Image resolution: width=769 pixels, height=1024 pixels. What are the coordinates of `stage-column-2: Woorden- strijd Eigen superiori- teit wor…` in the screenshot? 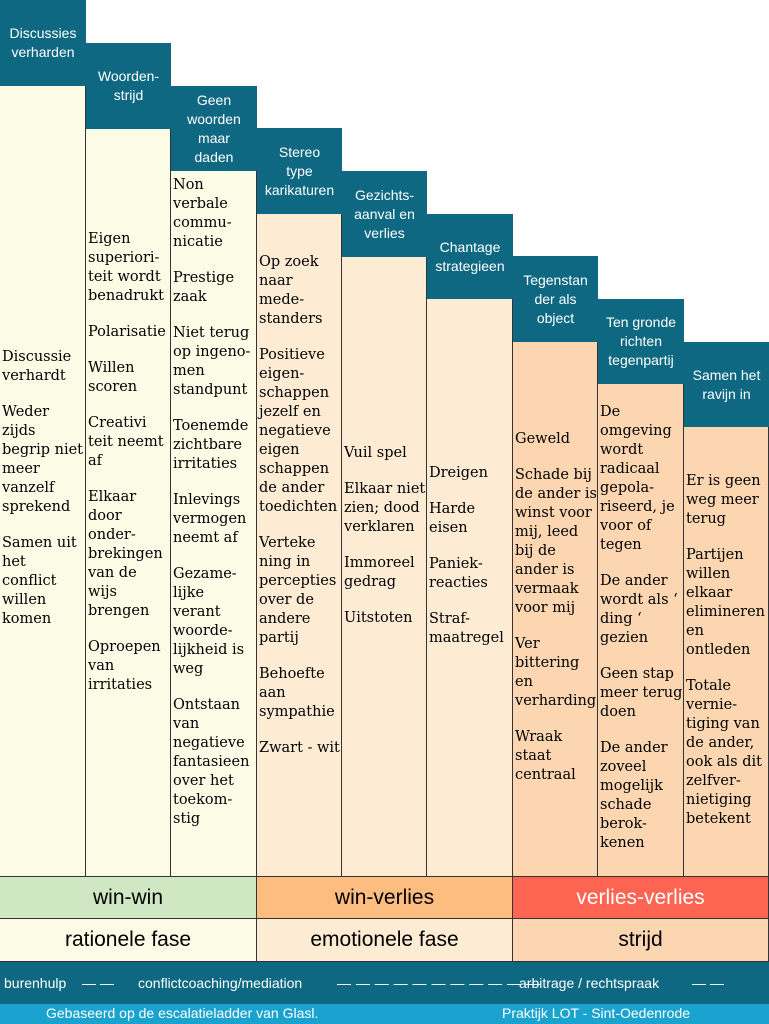 It's located at (128, 438).